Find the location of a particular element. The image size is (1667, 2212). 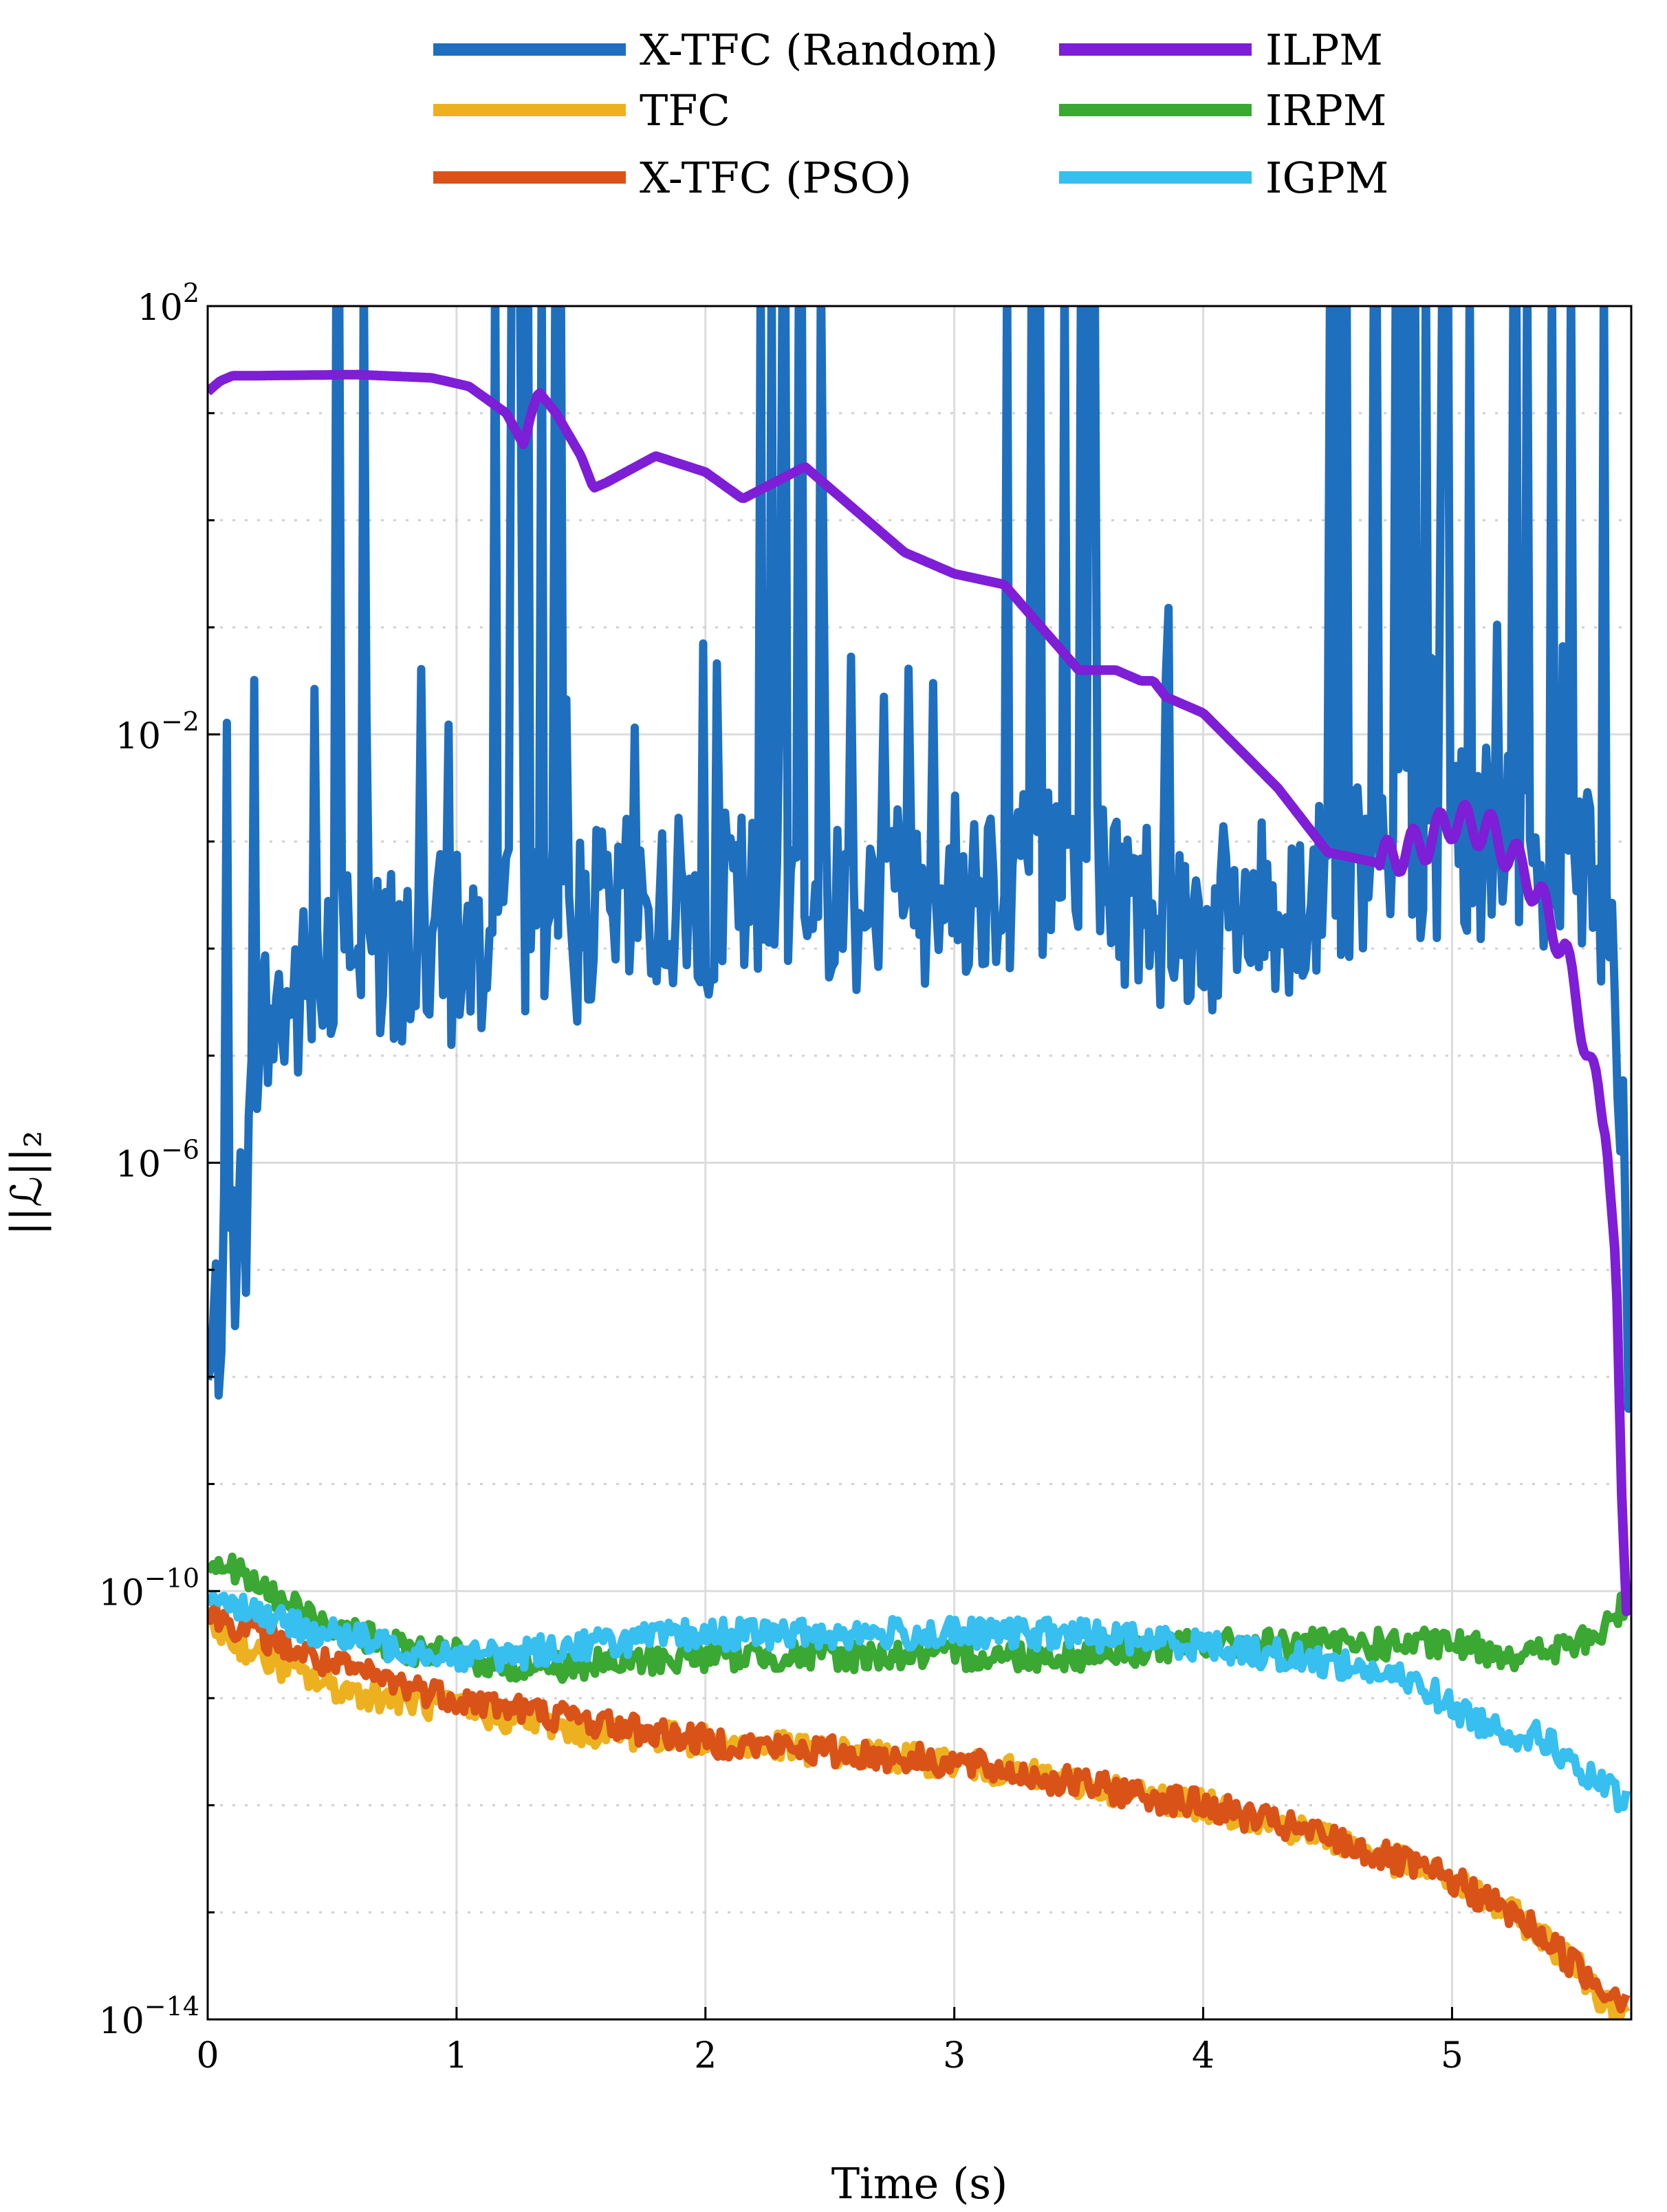

x-tick-label: 2 is located at coordinates (705, 2056).